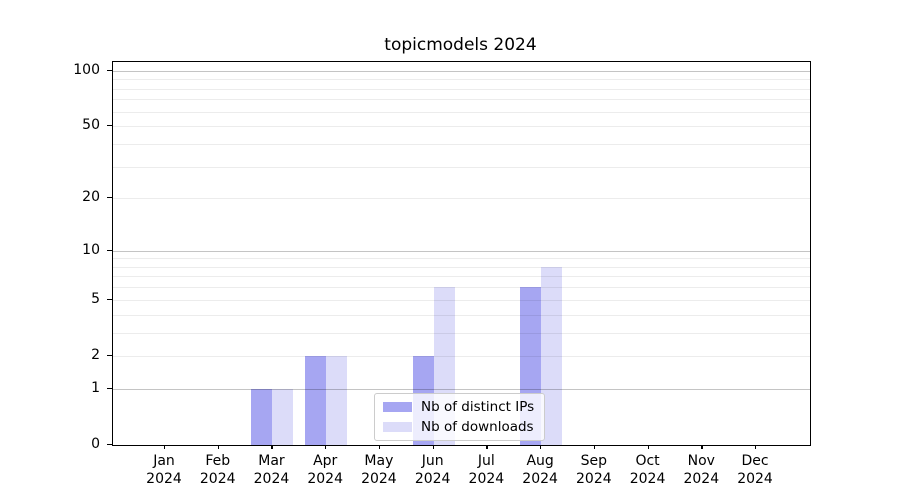 This screenshot has width=900, height=500. Describe the element at coordinates (460, 45) in the screenshot. I see `chart-title: topicmodels 2024` at that location.